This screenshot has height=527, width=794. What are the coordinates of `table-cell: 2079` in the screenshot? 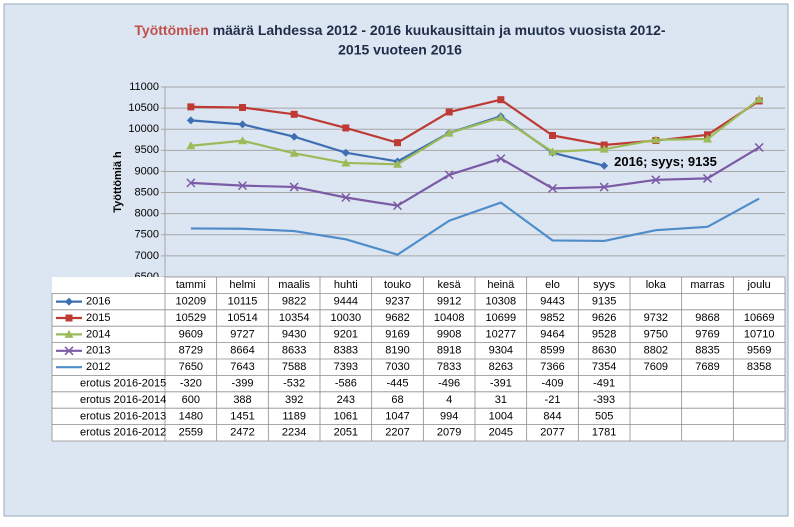 It's located at (449, 433).